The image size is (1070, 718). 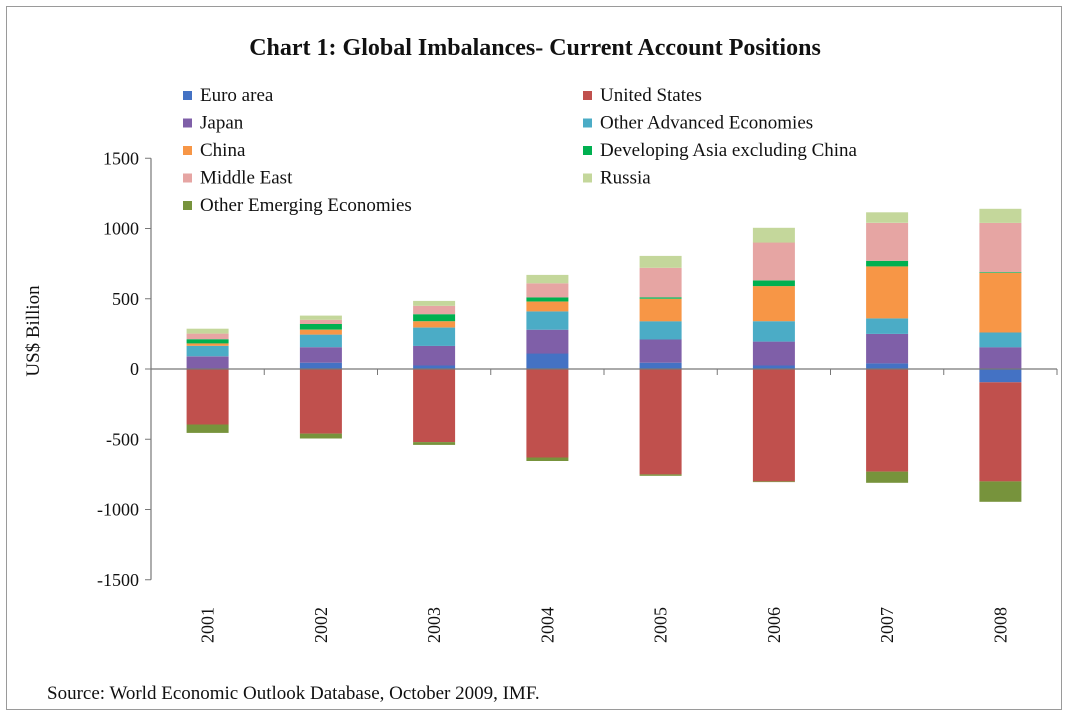 I want to click on legend-item: Developing Asia excluding China, so click(x=720, y=150).